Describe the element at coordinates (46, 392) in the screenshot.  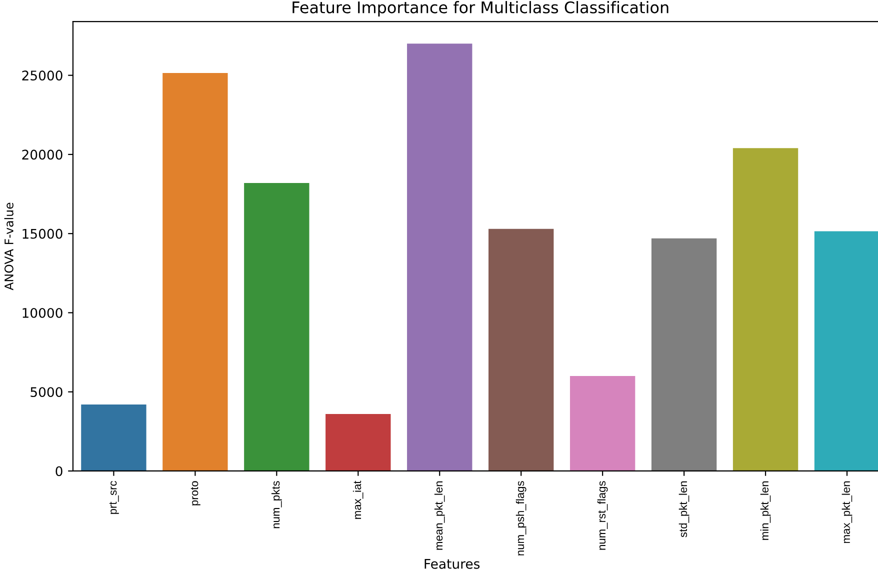
I see `y-tick-label: 5000` at that location.